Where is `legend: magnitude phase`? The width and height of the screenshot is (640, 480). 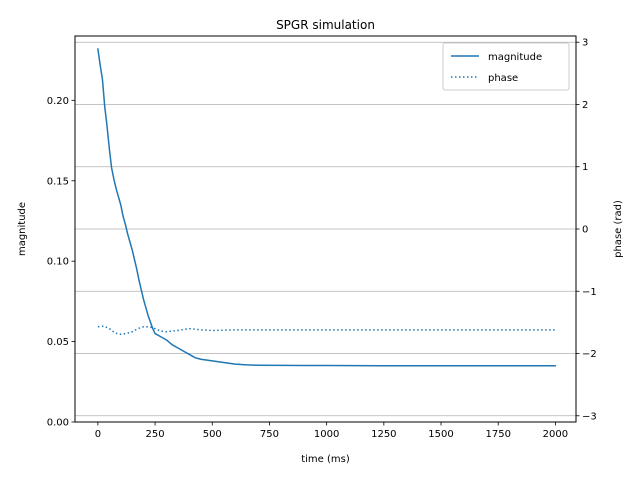 legend: magnitude phase is located at coordinates (506, 66).